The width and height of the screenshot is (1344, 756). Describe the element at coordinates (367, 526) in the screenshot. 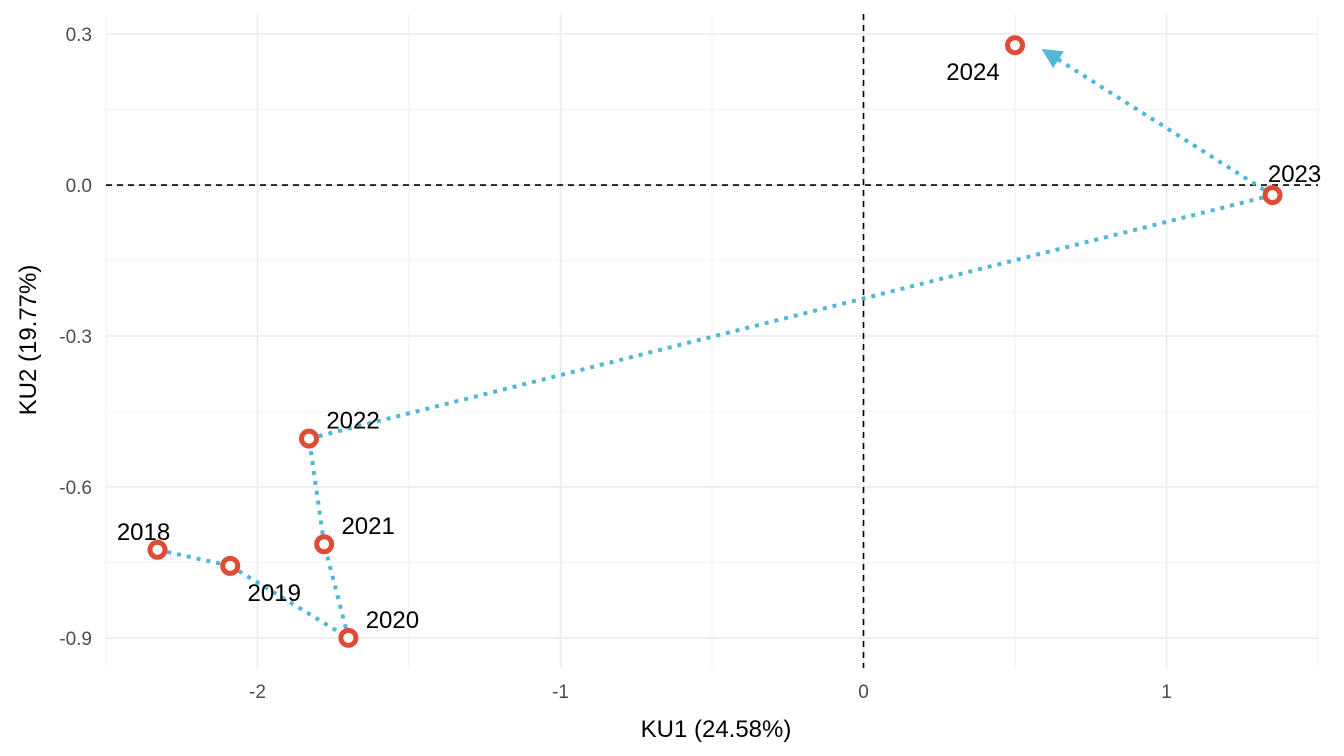

I see `point-label: 2021` at that location.